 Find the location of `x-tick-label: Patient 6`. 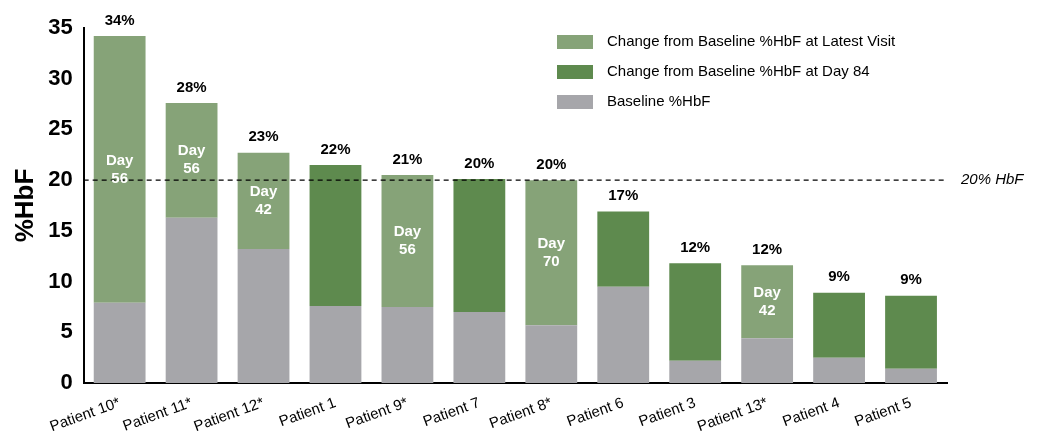

x-tick-label: Patient 6 is located at coordinates (595, 411).